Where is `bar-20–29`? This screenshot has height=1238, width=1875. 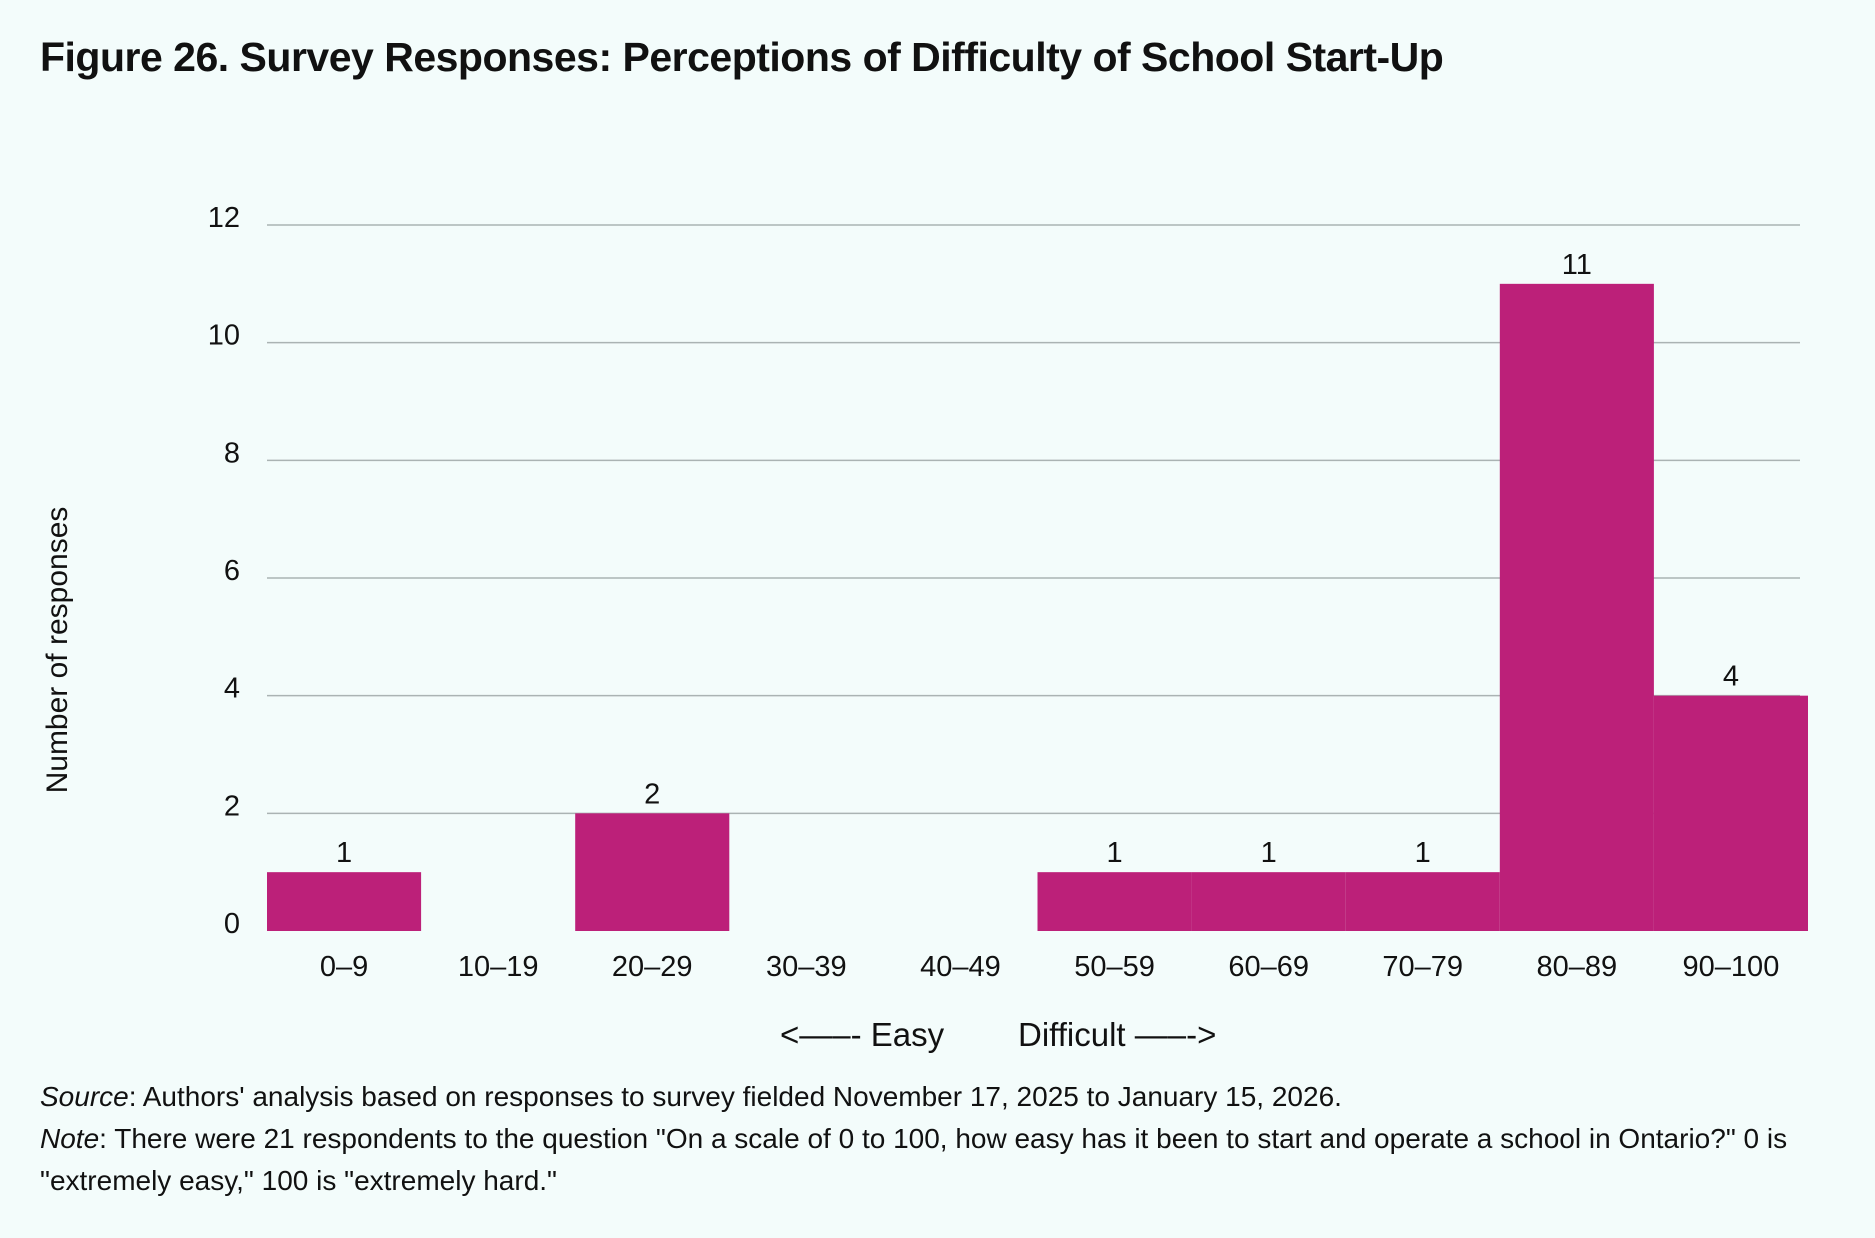 bar-20–29 is located at coordinates (652, 872).